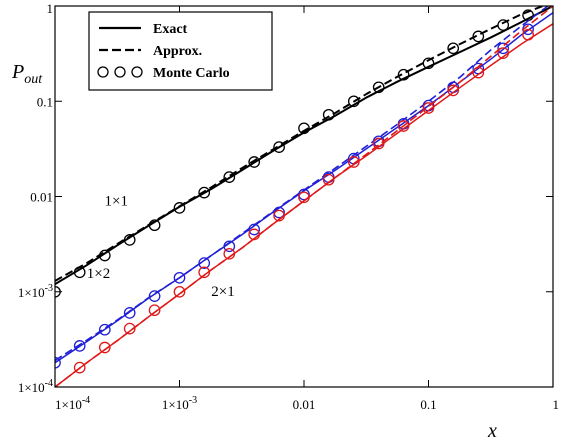 Image resolution: width=572 pixels, height=443 pixels. I want to click on legend-label-dashed: Approx., so click(177, 51).